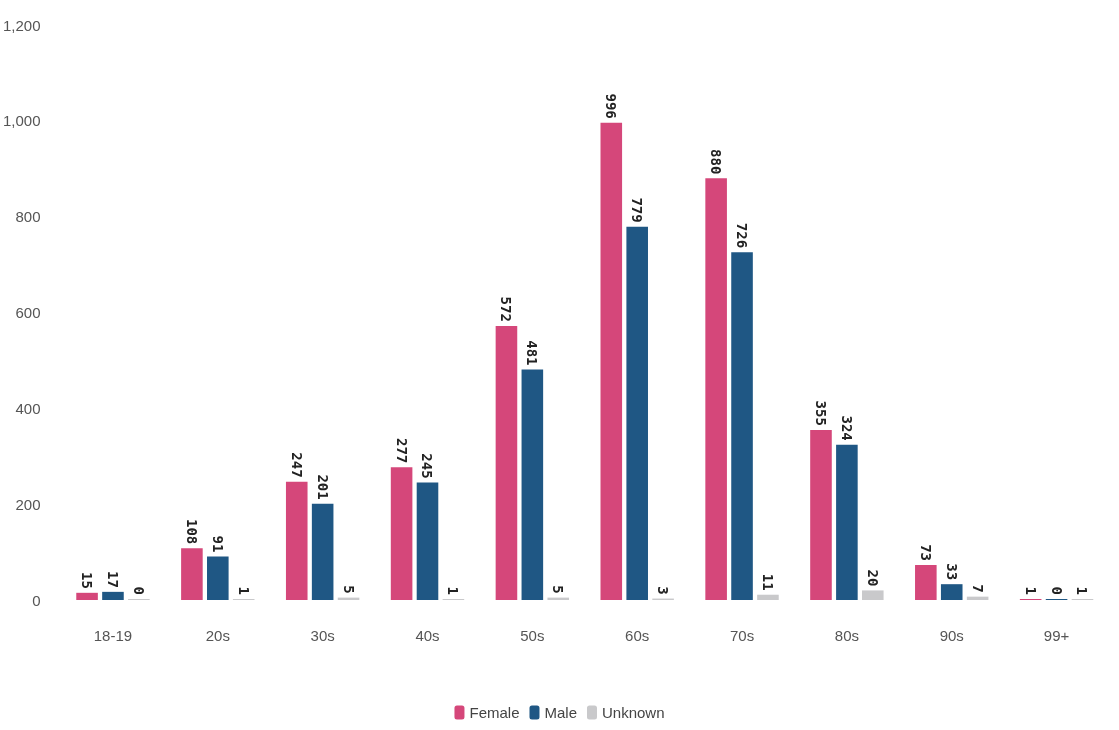  I want to click on data-label: 481, so click(532, 353).